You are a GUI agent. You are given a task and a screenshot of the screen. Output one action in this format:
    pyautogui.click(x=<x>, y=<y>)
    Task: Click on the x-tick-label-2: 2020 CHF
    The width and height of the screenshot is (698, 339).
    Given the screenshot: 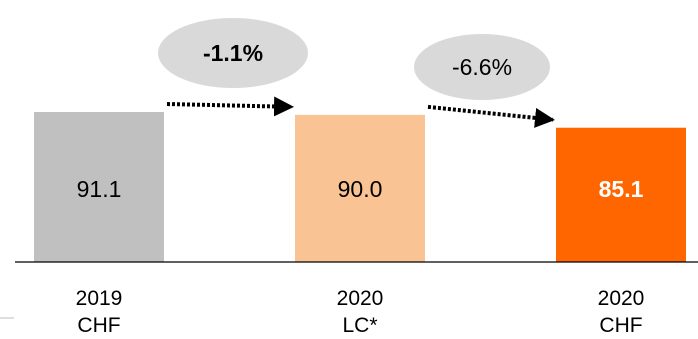 What is the action you would take?
    pyautogui.click(x=621, y=312)
    